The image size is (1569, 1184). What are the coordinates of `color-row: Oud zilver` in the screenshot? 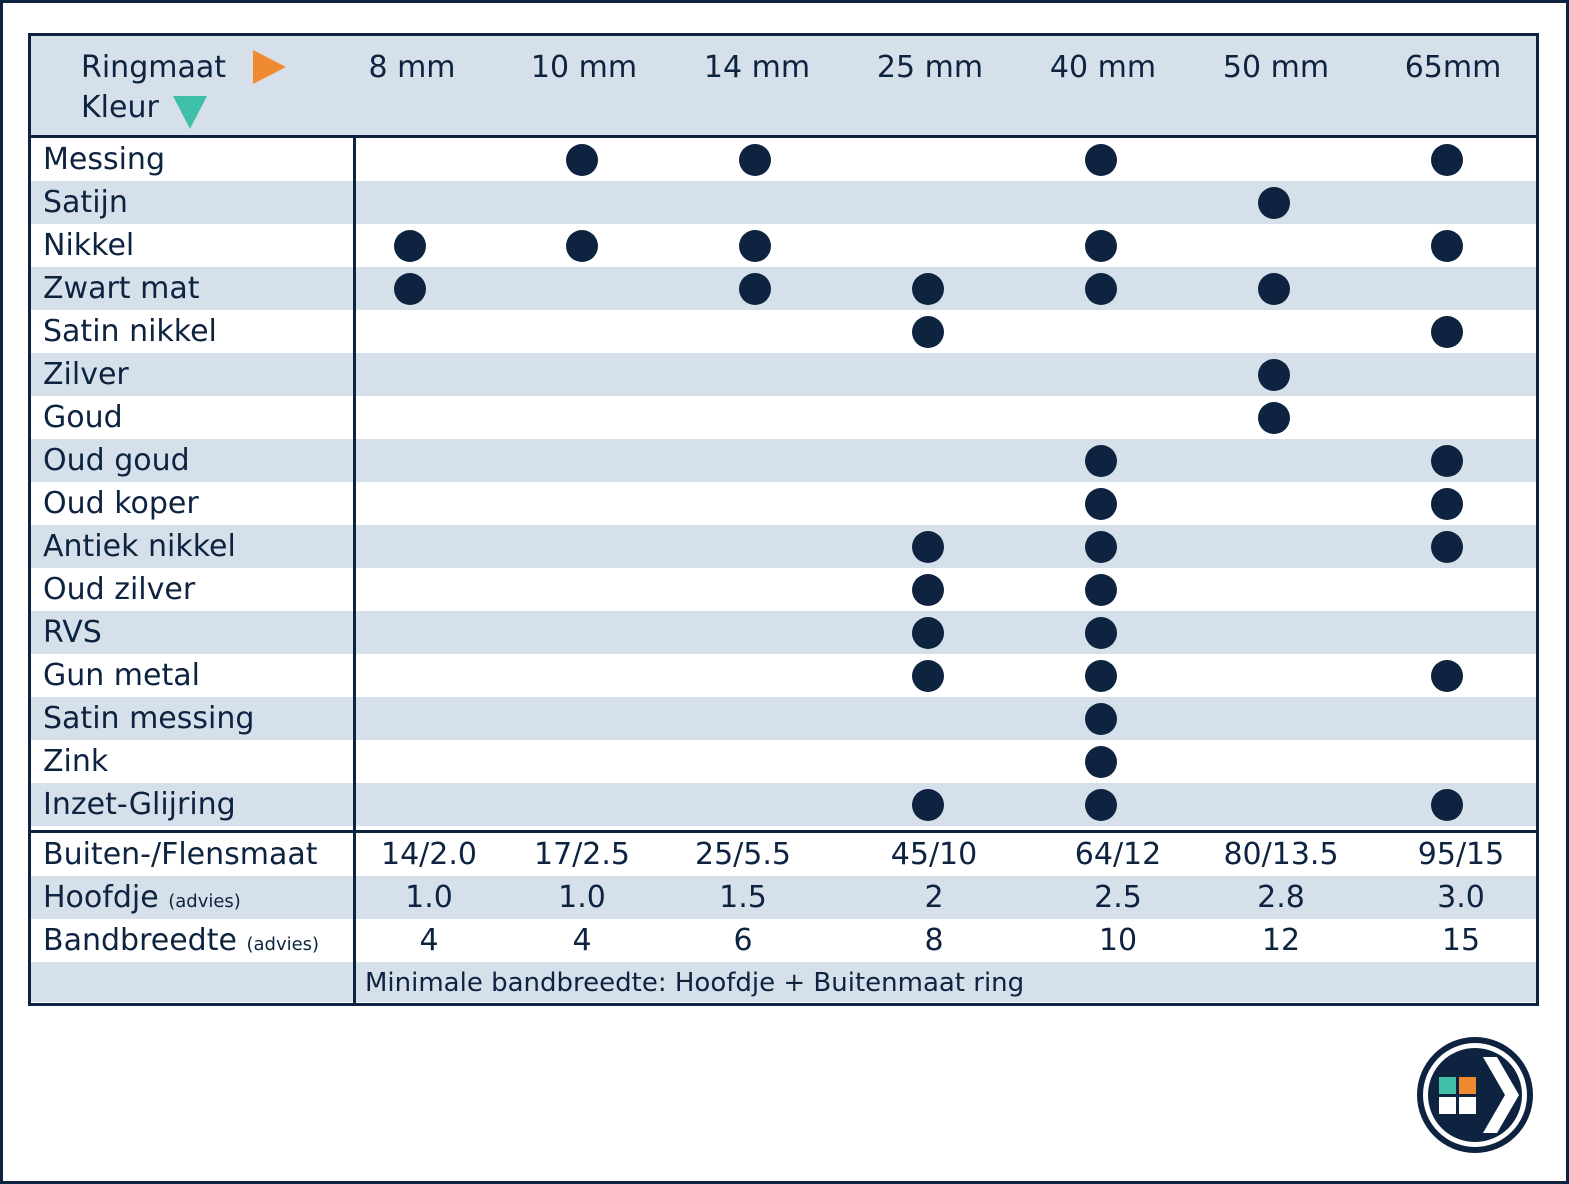 It's located at (783, 589).